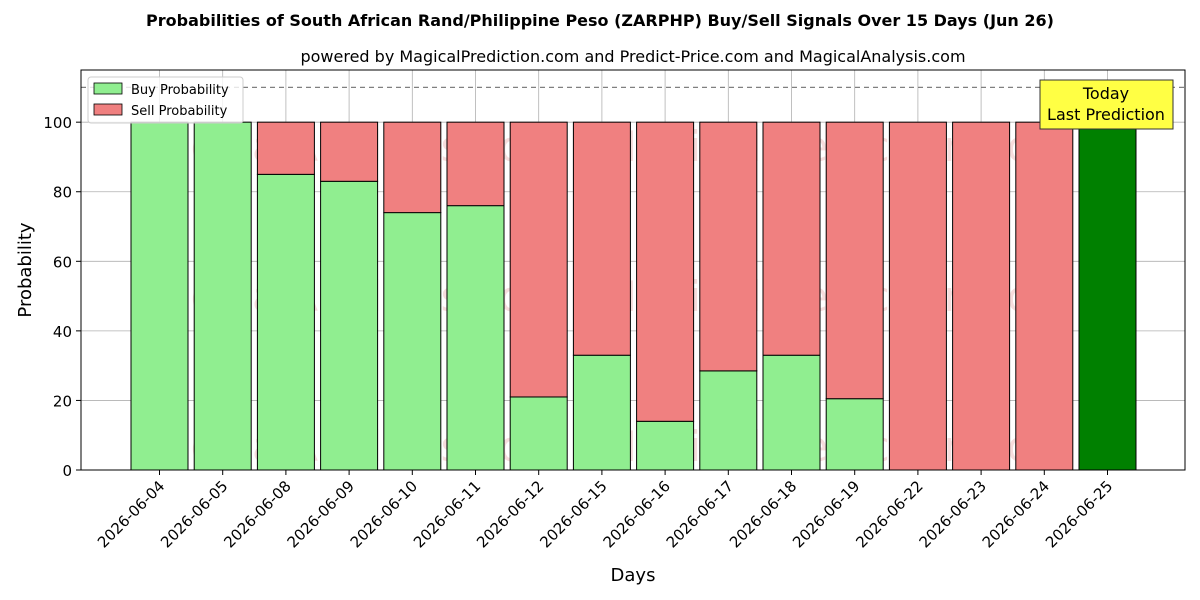 This screenshot has height=600, width=1200. I want to click on x-tick-label: 2026-06-12, so click(510, 514).